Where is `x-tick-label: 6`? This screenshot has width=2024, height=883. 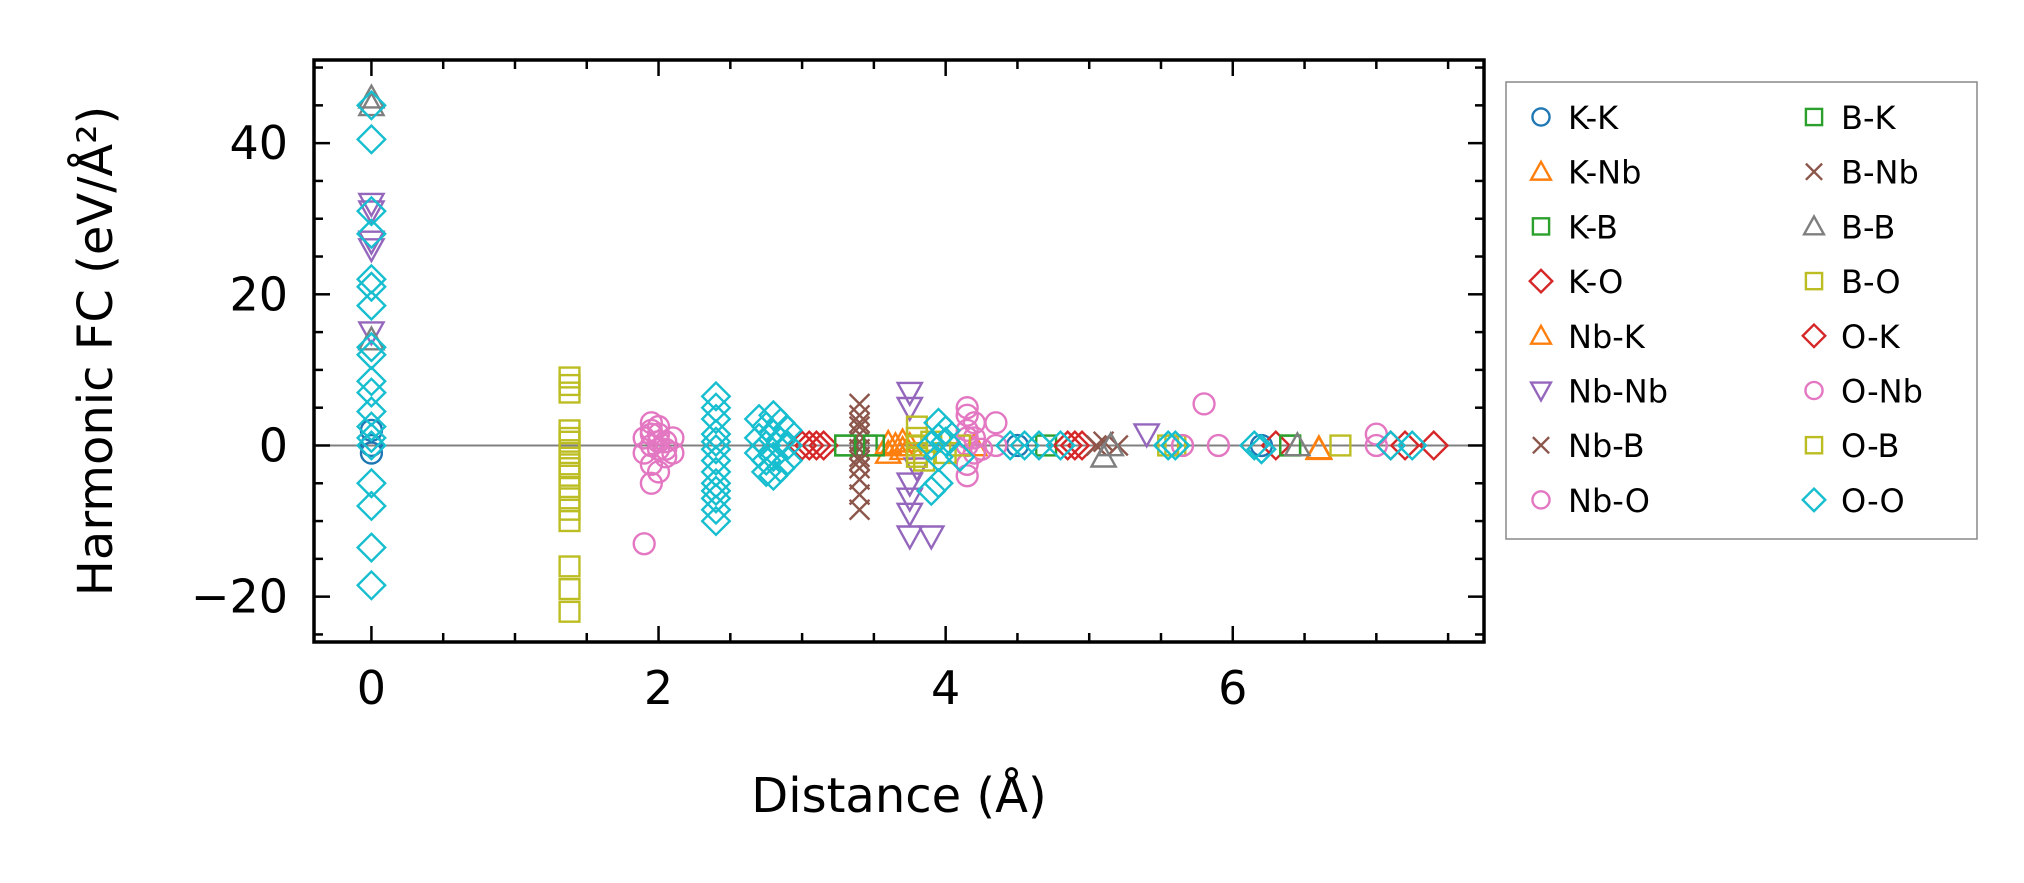 x-tick-label: 6 is located at coordinates (1232, 688).